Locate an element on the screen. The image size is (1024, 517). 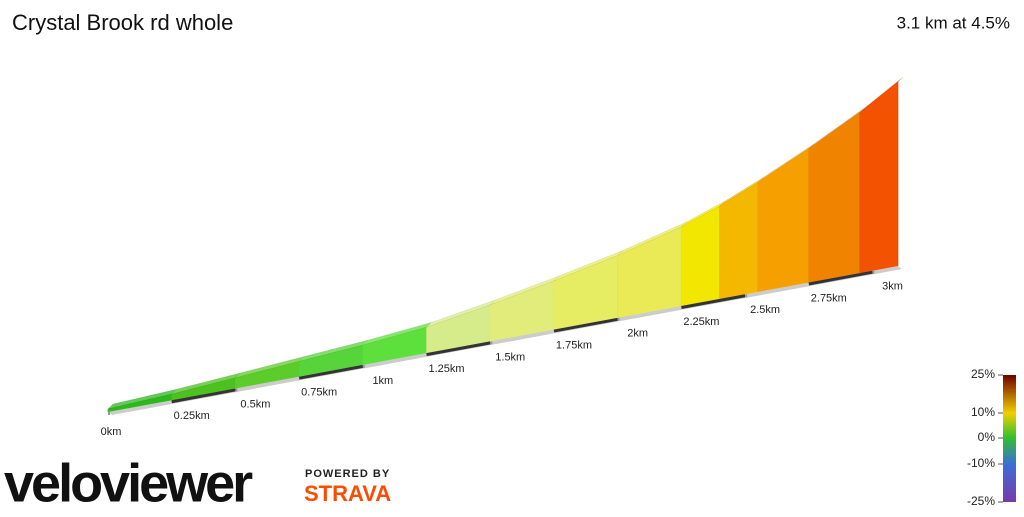
x-tick-label: 0.25km is located at coordinates (192, 416).